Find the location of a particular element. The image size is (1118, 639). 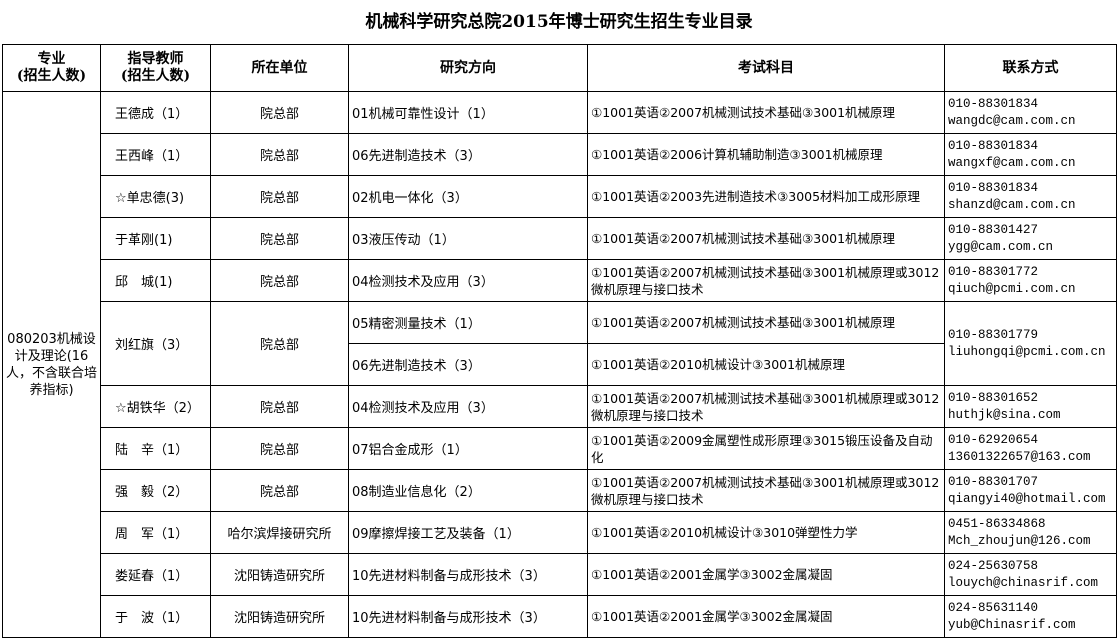

header-advisor: 指导教师 (招生人数) is located at coordinates (155, 68).